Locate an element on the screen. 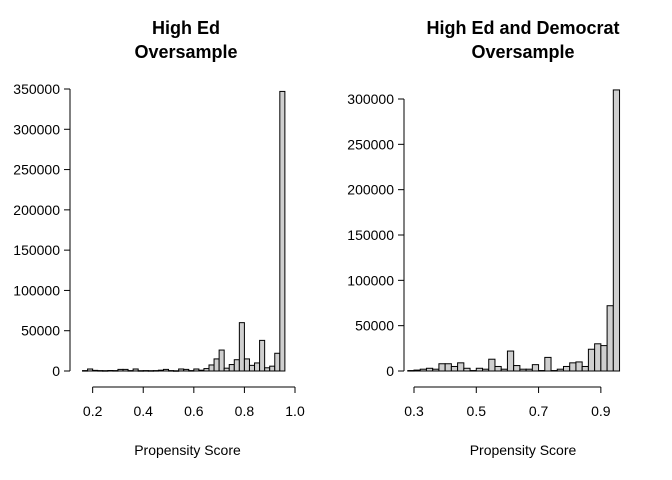 The width and height of the screenshot is (672, 480). panel2-x-tick-label: 0.3 is located at coordinates (414, 411).